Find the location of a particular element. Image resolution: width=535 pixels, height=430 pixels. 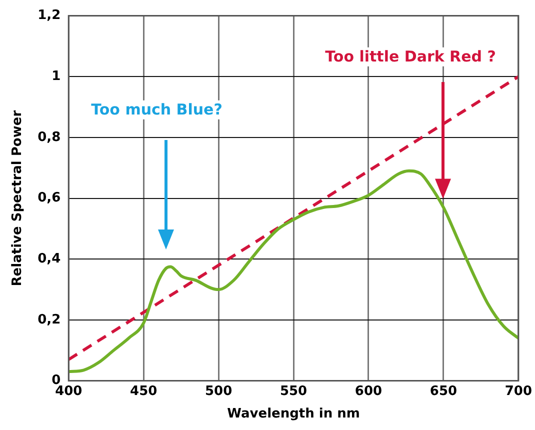

annotation: Too much Blue? is located at coordinates (156, 109).